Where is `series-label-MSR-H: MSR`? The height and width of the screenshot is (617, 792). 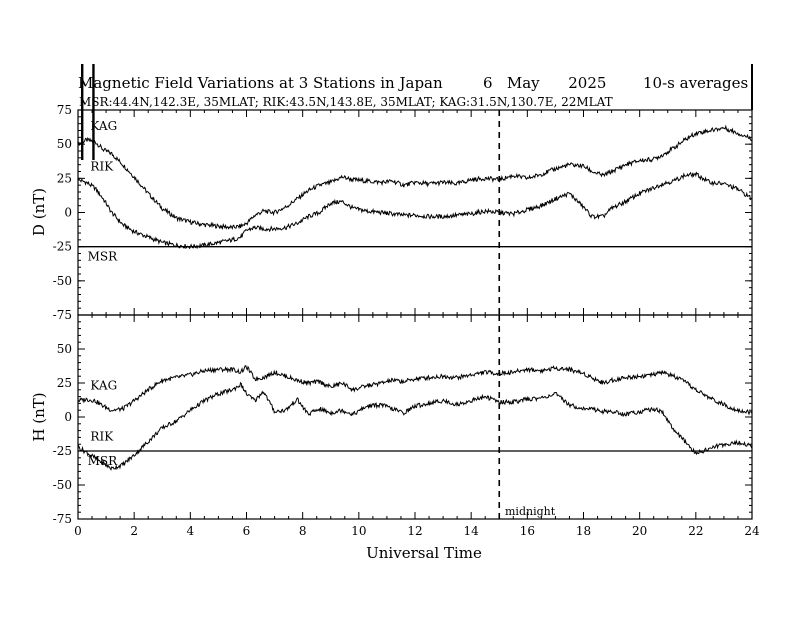
series-label-MSR-H: MSR is located at coordinates (103, 461).